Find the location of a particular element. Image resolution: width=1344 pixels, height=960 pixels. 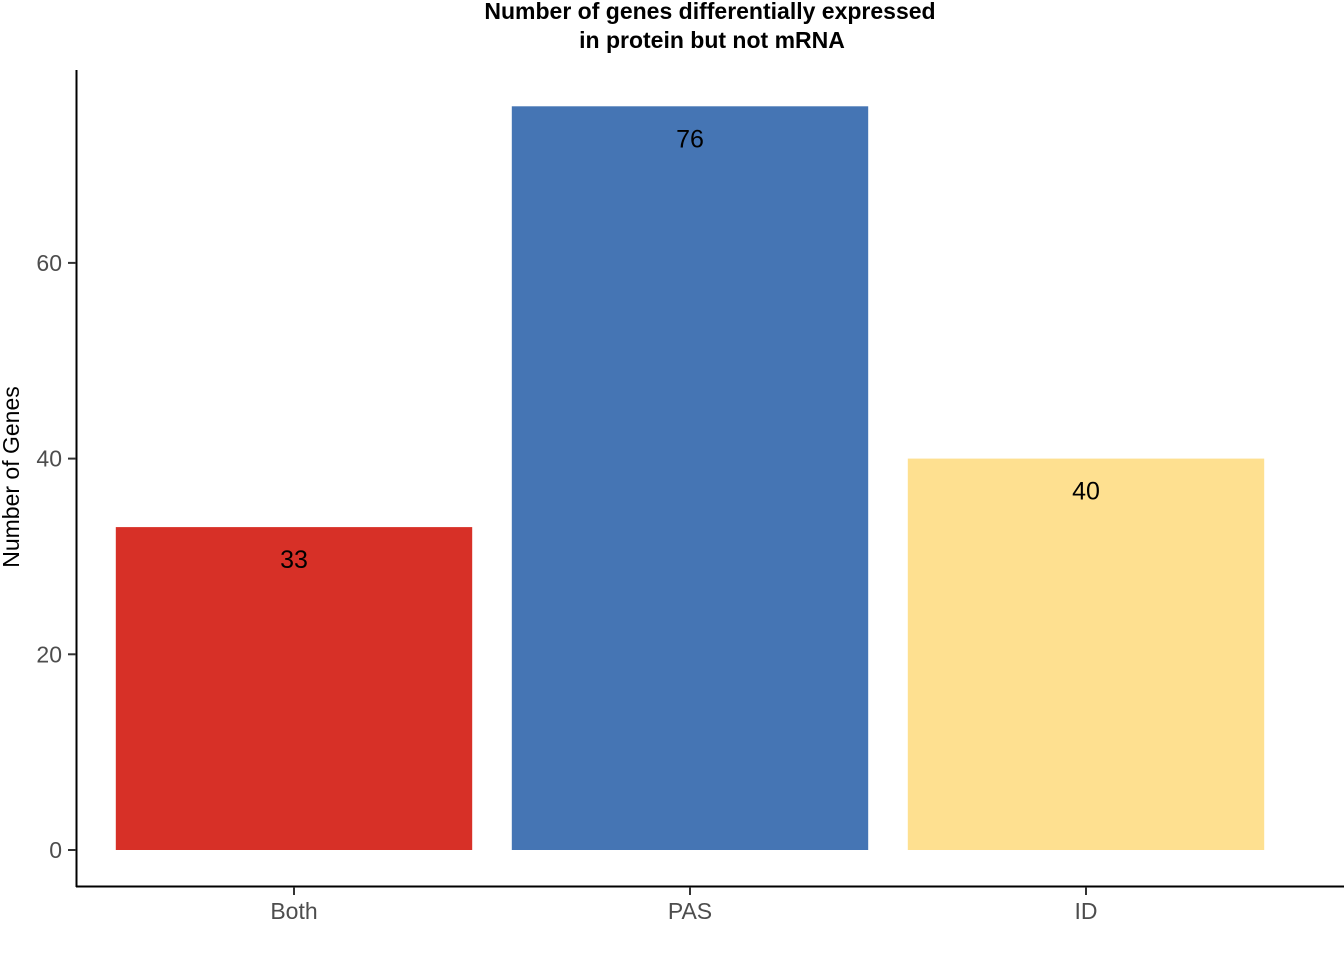

y-axis-title: Number of Genes is located at coordinates (12, 477).